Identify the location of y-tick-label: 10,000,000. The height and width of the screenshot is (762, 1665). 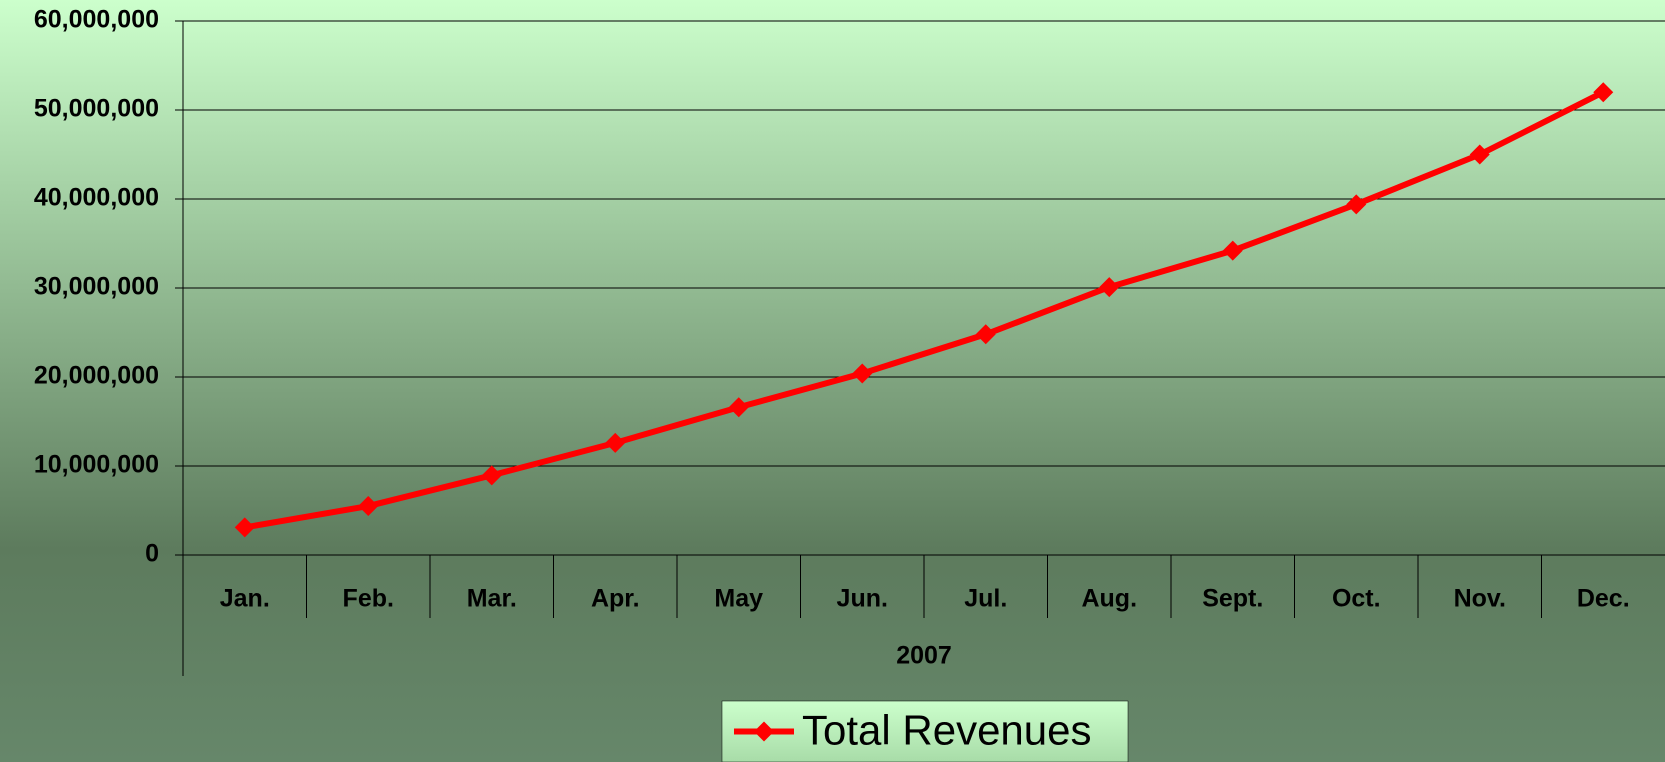
(96, 465).